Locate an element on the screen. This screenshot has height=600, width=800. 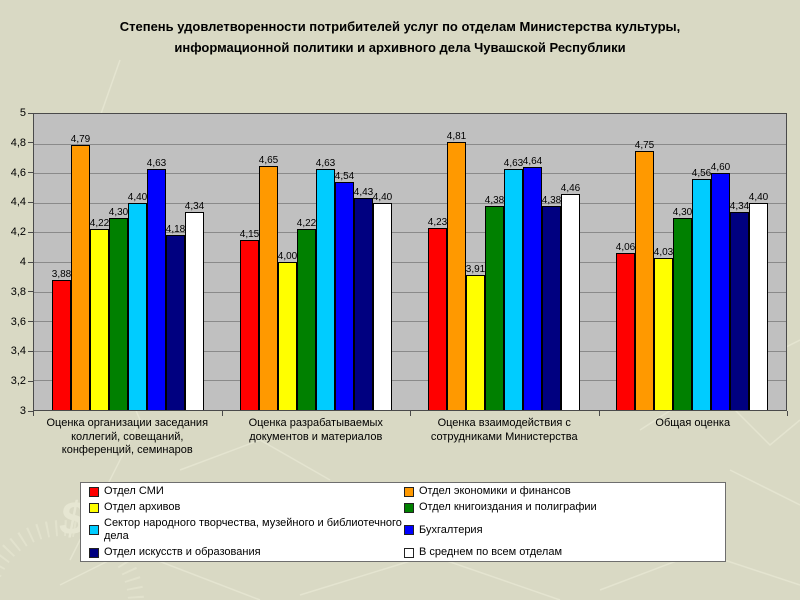
bar-value-label: 3,91 is located at coordinates (475, 270).